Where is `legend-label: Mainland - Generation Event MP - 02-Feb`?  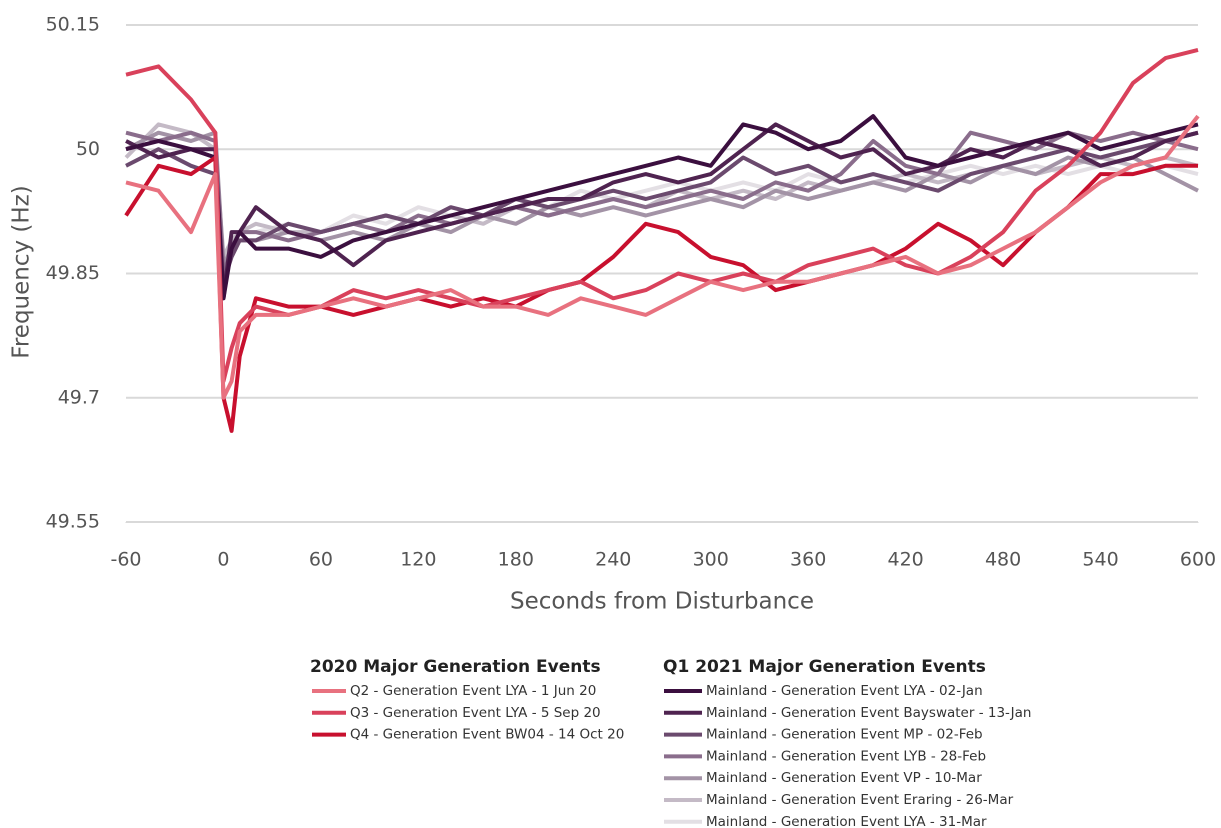 legend-label: Mainland - Generation Event MP - 02-Feb is located at coordinates (844, 735).